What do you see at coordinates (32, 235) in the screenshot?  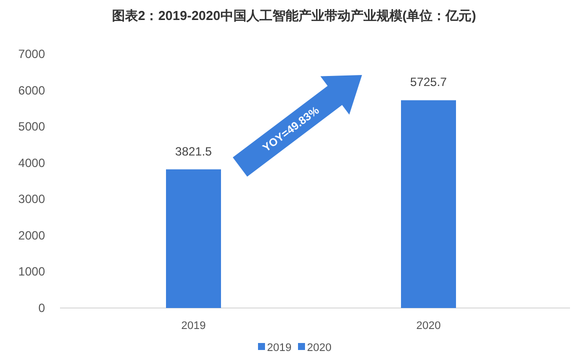 I see `y-tick-label: 2000` at bounding box center [32, 235].